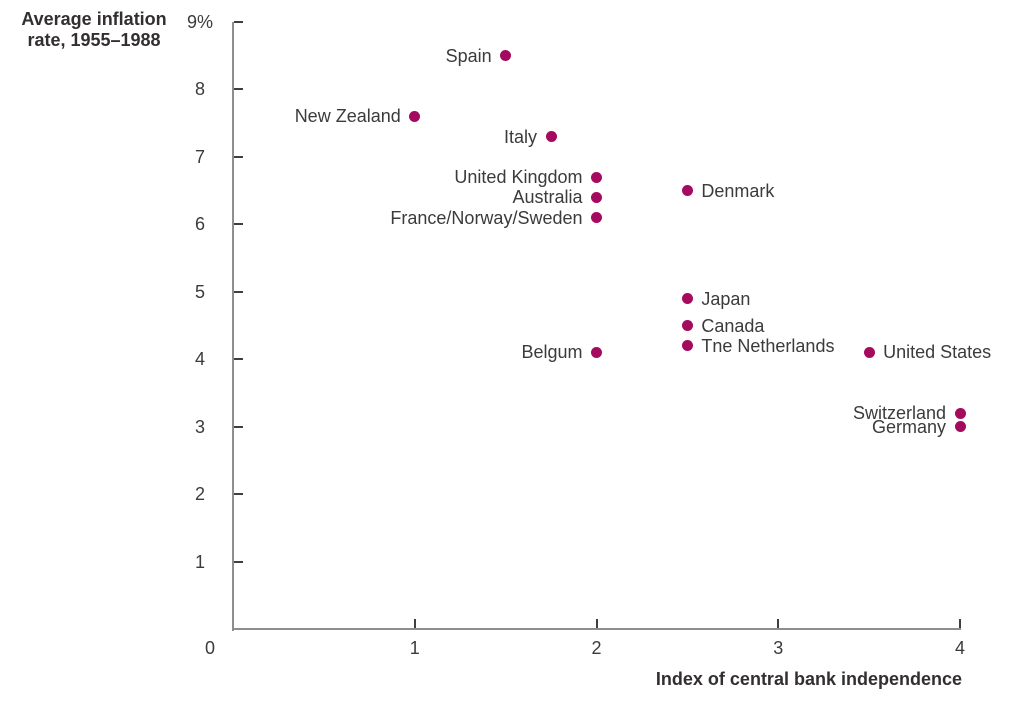  What do you see at coordinates (199, 224) in the screenshot?
I see `y-tick-label: 6` at bounding box center [199, 224].